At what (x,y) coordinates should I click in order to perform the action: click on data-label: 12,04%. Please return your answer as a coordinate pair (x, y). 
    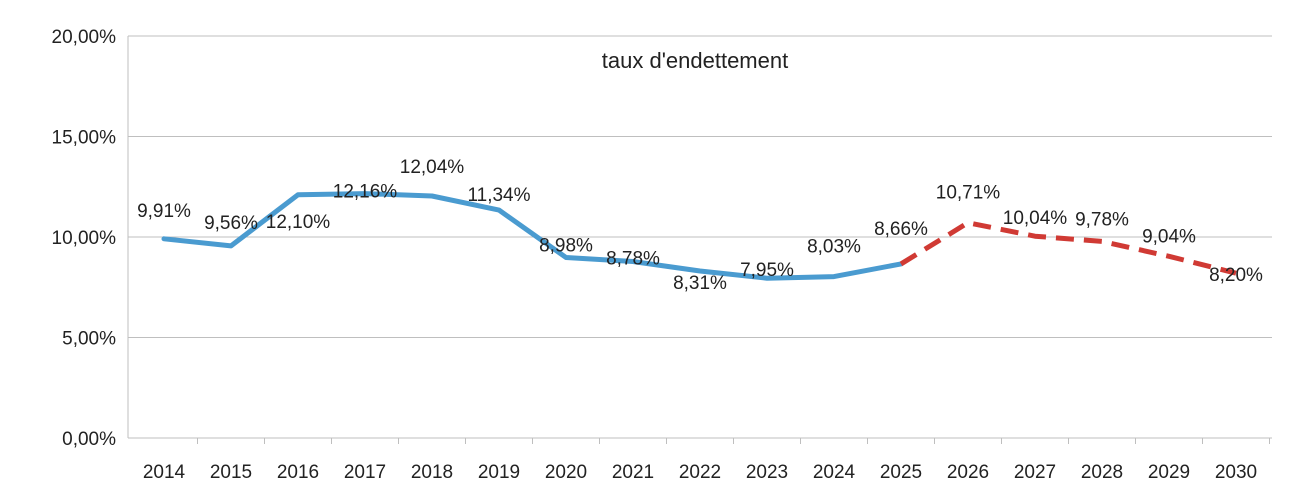
    Looking at the image, I should click on (432, 167).